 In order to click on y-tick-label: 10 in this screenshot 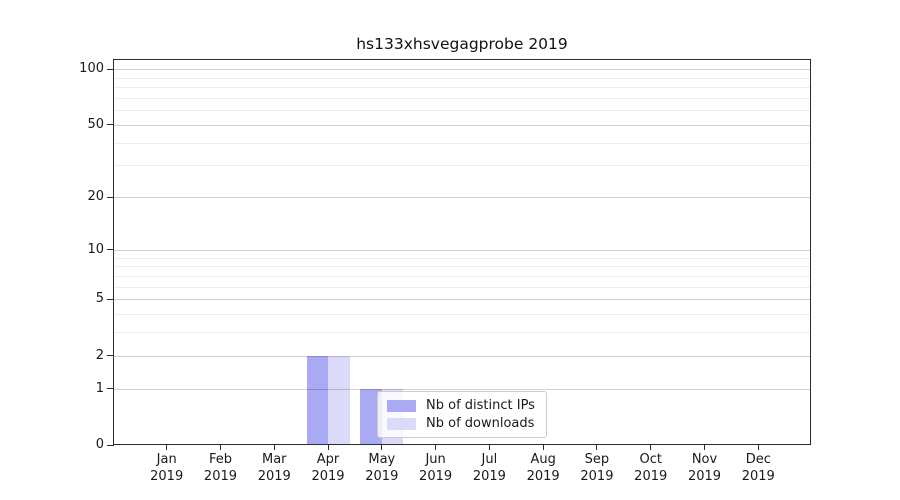, I will do `click(95, 249)`.